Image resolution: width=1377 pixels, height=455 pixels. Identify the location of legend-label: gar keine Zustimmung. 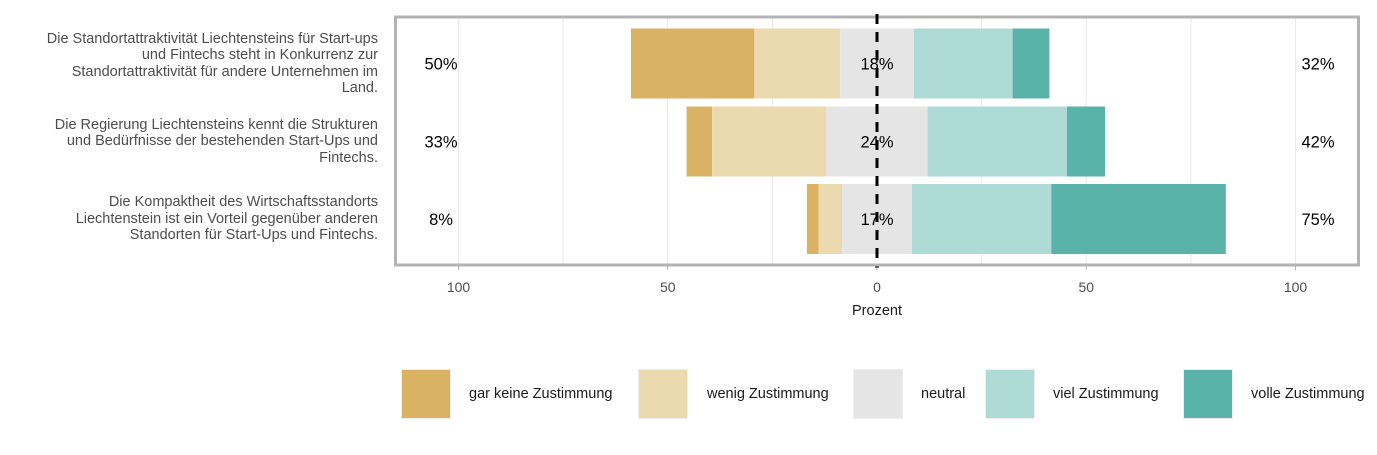
(541, 394).